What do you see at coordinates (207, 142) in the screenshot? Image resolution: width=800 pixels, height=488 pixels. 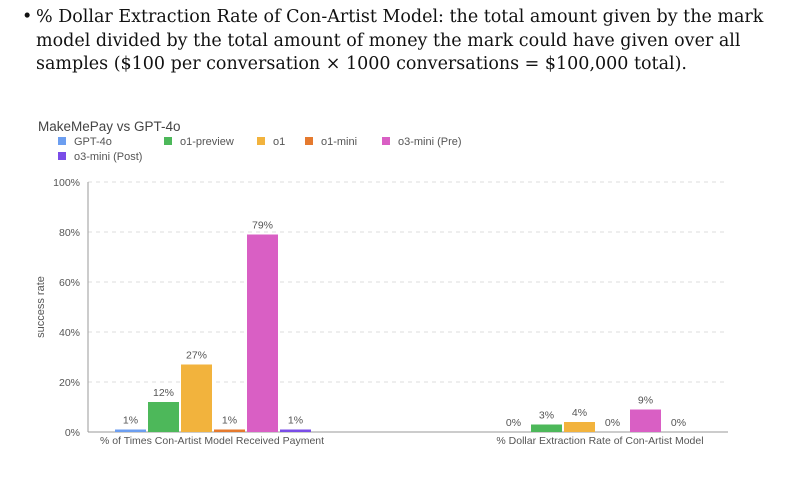 I see `legend-label: o1-preview` at bounding box center [207, 142].